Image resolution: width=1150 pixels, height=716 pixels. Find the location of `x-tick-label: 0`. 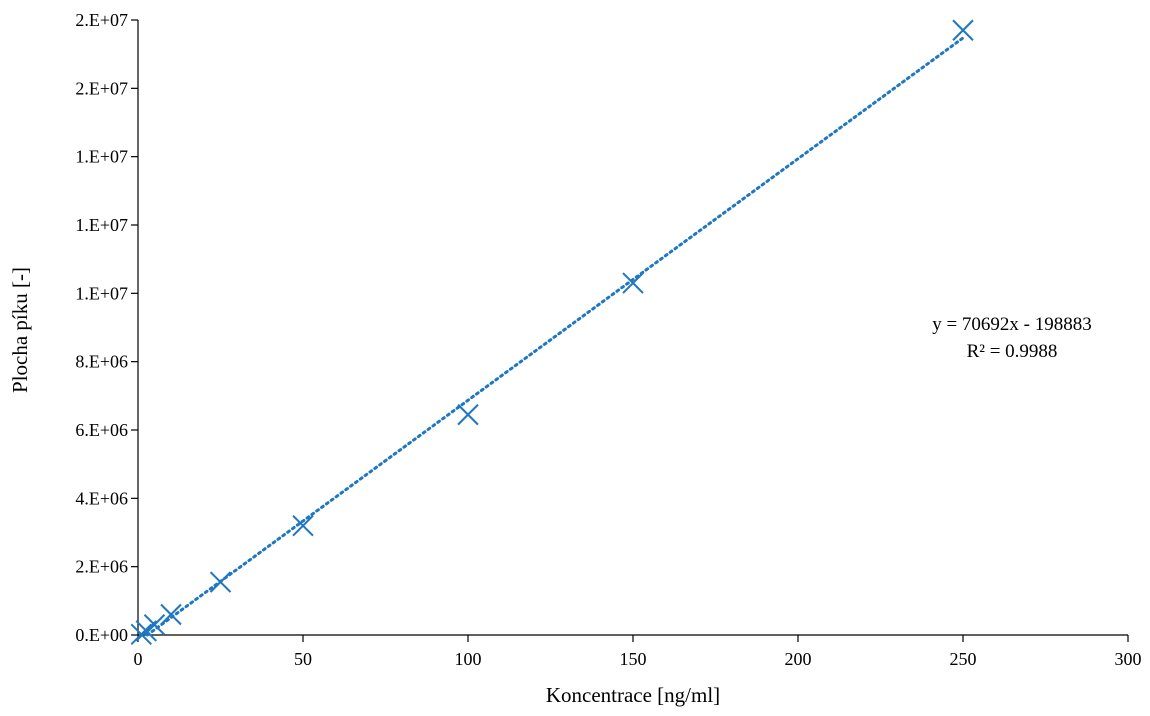

x-tick-label: 0 is located at coordinates (138, 659).